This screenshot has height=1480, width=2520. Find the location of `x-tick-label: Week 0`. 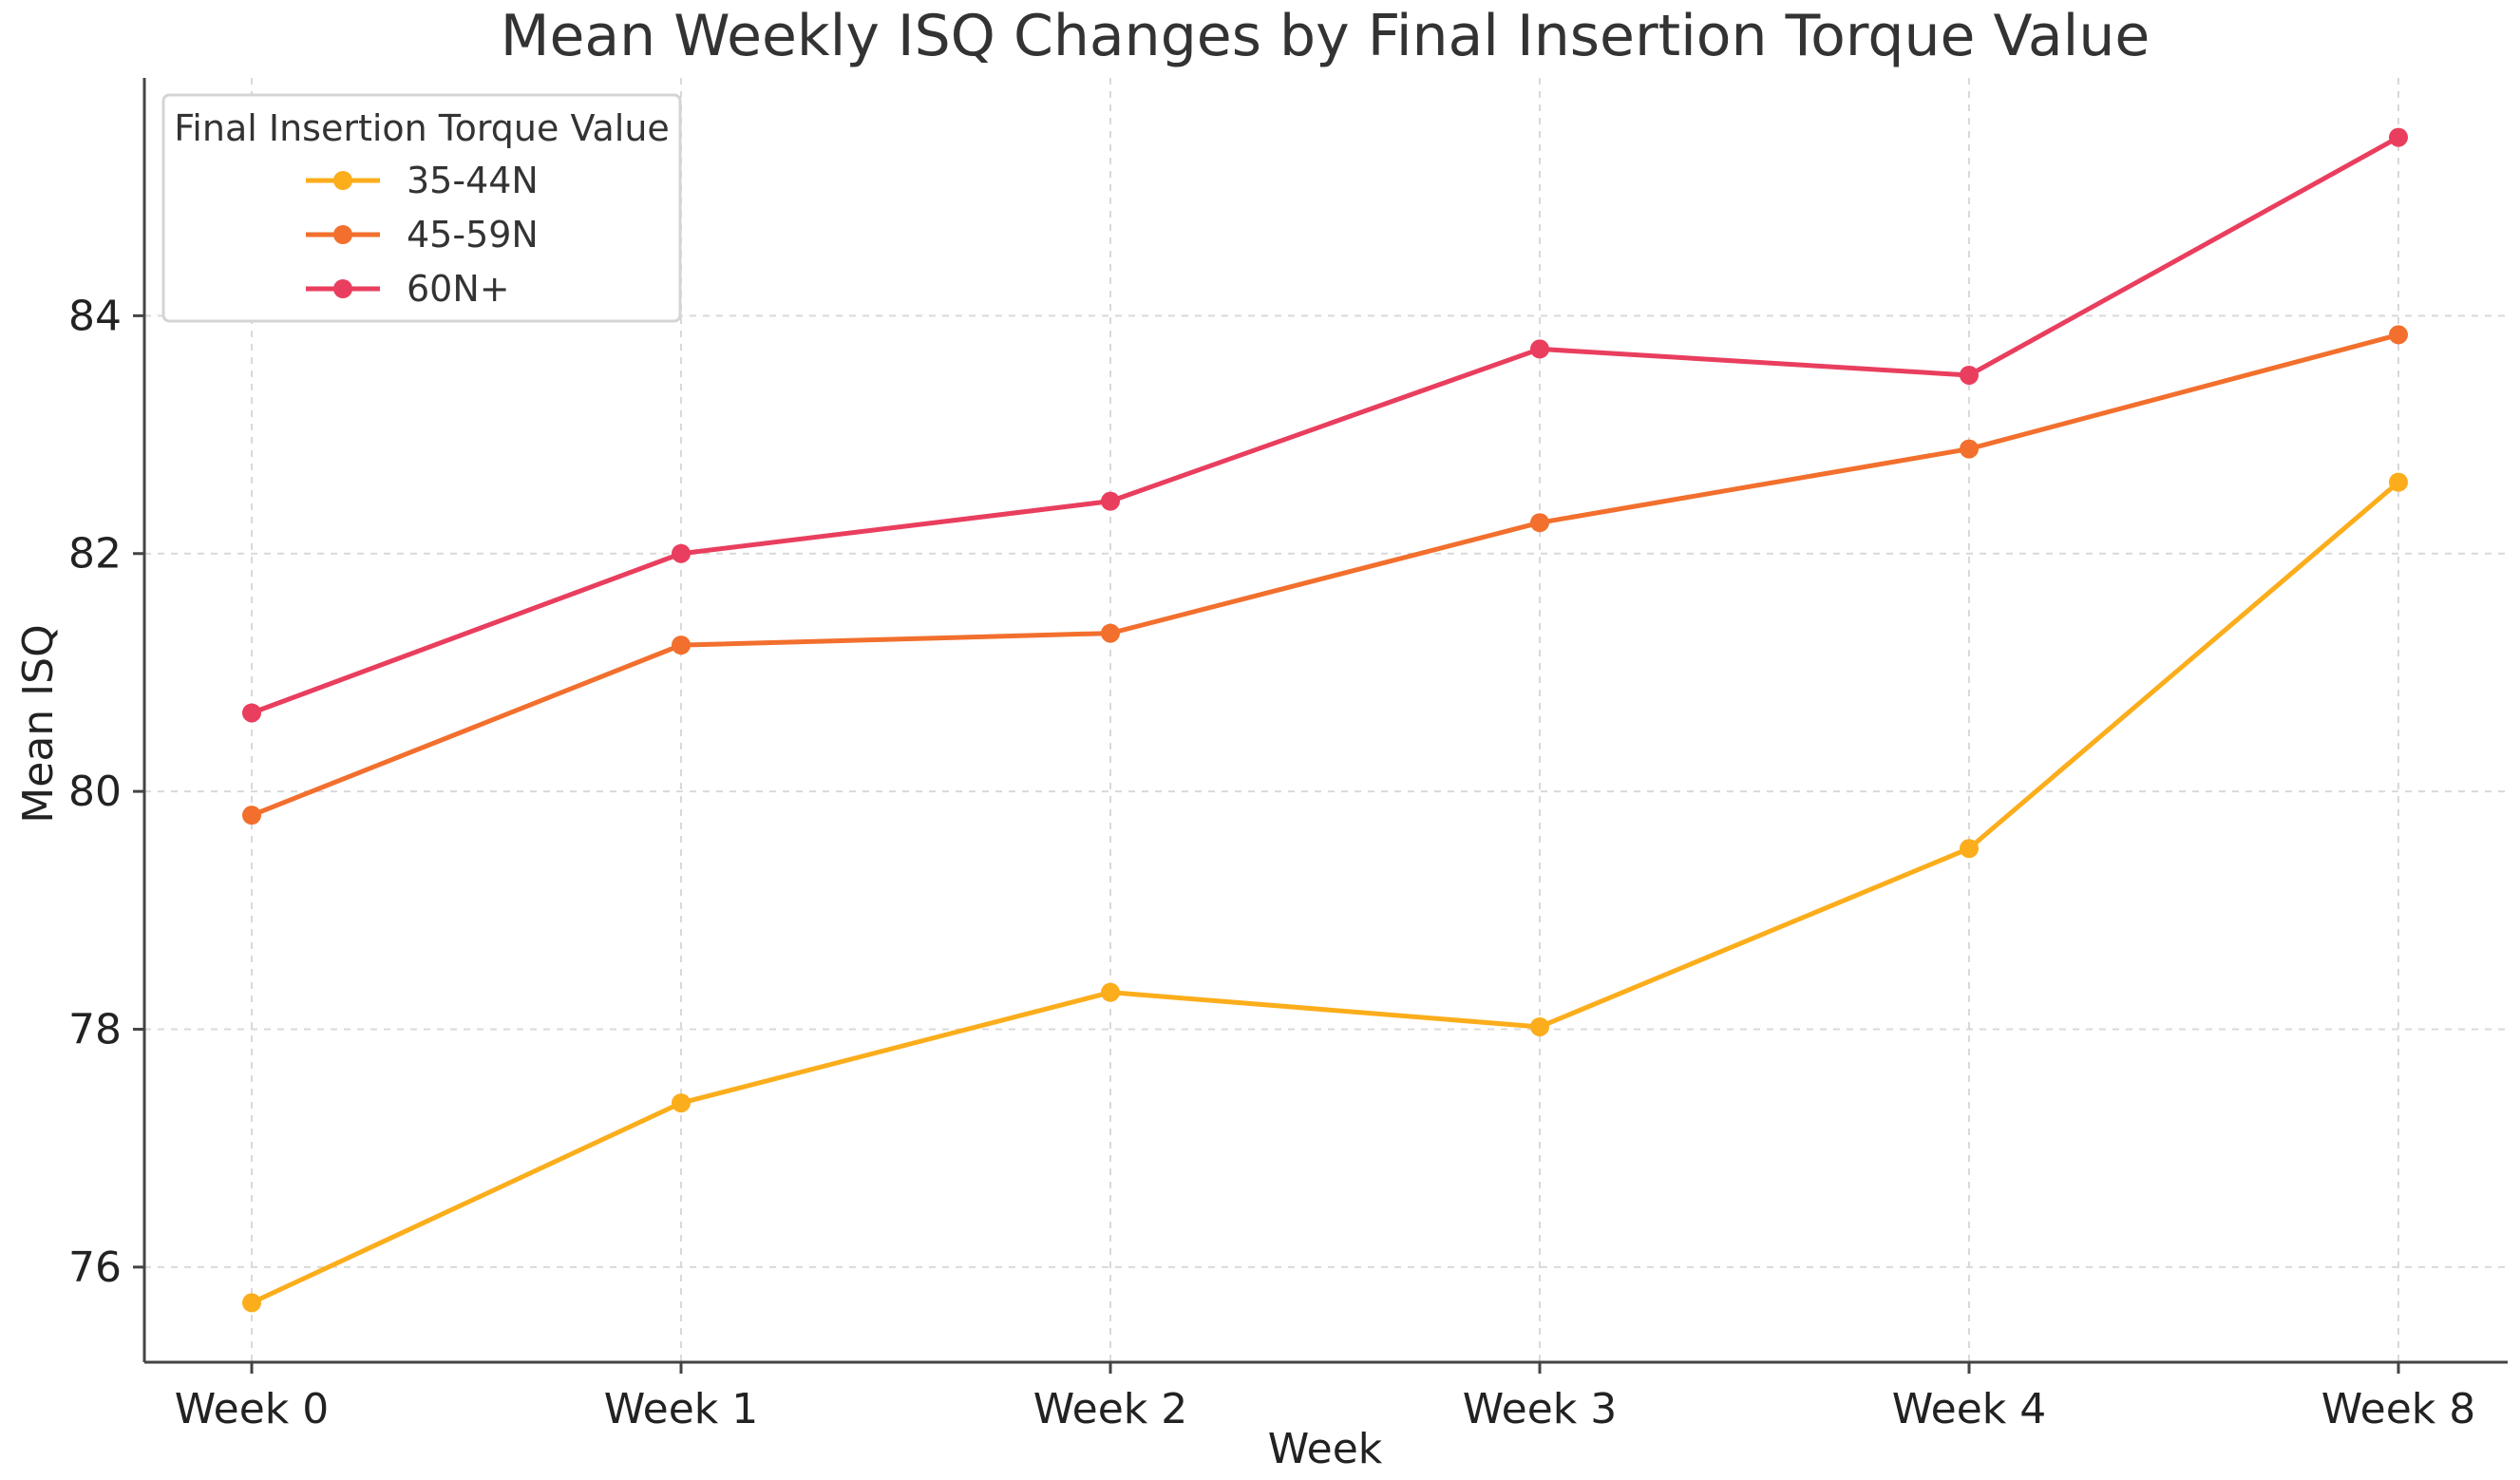

x-tick-label: Week 0 is located at coordinates (252, 1409).